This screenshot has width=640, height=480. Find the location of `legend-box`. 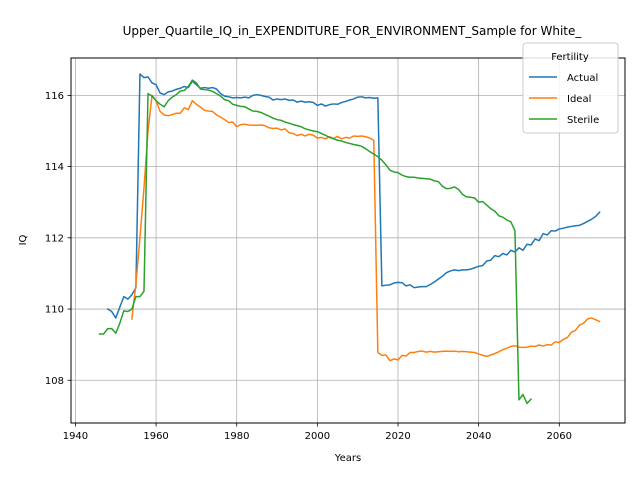

legend-box is located at coordinates (570, 88).